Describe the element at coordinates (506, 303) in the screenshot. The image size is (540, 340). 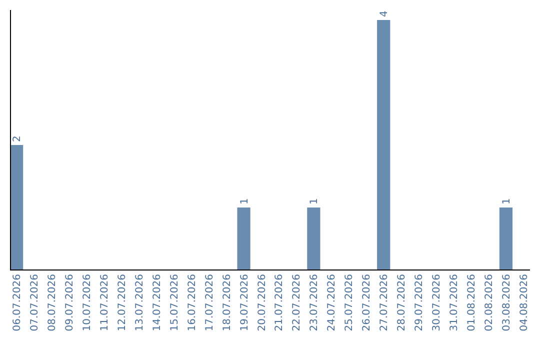
I see `x-tick-label: 03.08.2026` at that location.